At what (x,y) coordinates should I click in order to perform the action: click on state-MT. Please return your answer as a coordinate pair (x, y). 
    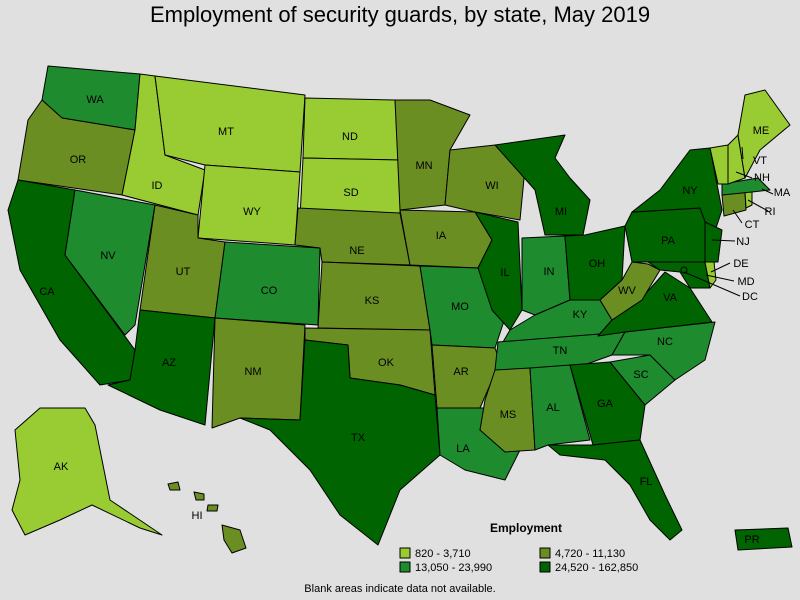
    Looking at the image, I should click on (230, 124).